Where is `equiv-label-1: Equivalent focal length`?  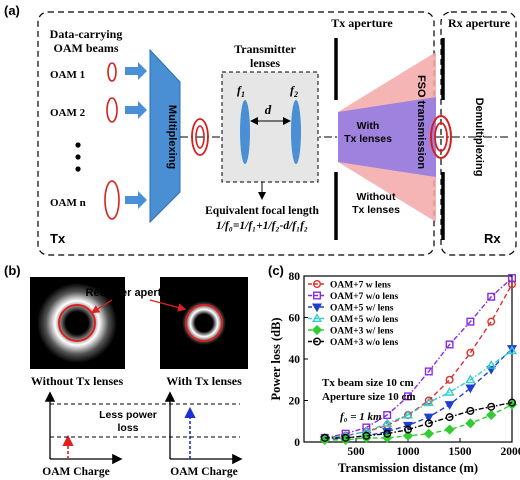 equiv-label-1: Equivalent focal length is located at coordinates (262, 211).